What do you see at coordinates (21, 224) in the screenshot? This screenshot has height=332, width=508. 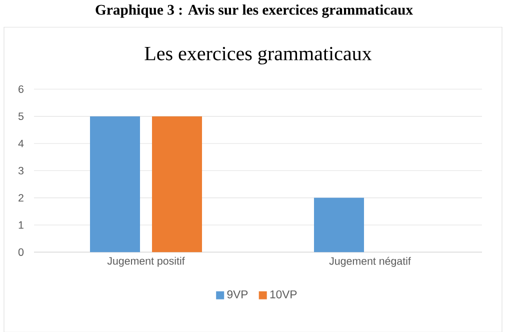 I see `y-tick-label: 1` at bounding box center [21, 224].